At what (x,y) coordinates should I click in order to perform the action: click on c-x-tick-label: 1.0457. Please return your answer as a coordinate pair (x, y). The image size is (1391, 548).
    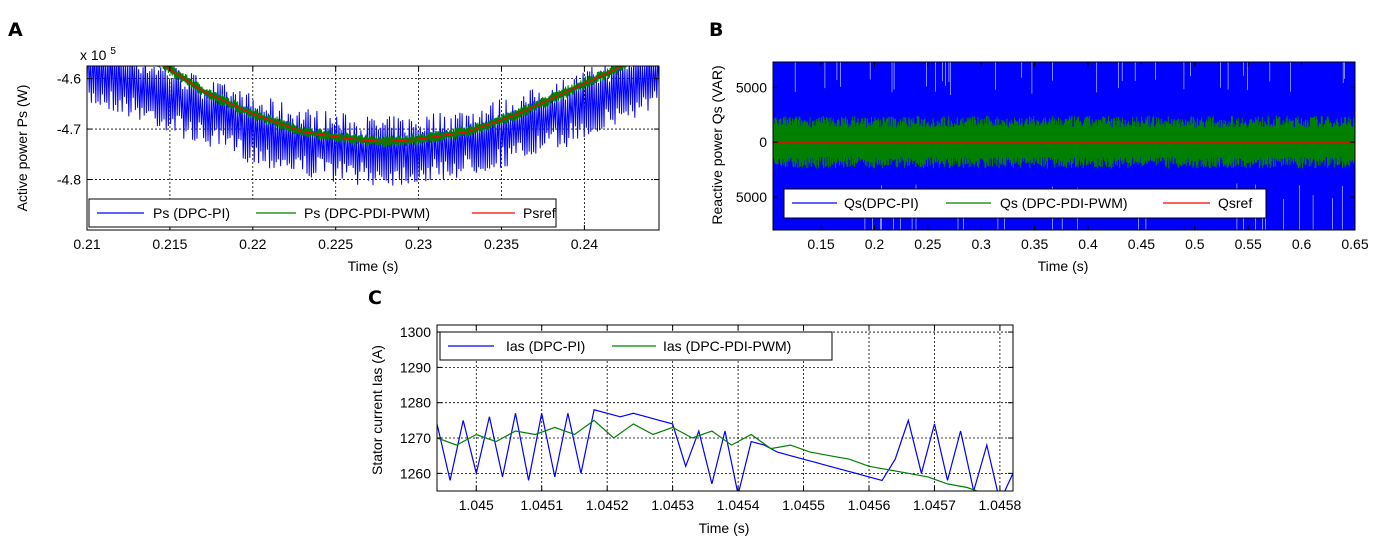
    Looking at the image, I should click on (934, 505).